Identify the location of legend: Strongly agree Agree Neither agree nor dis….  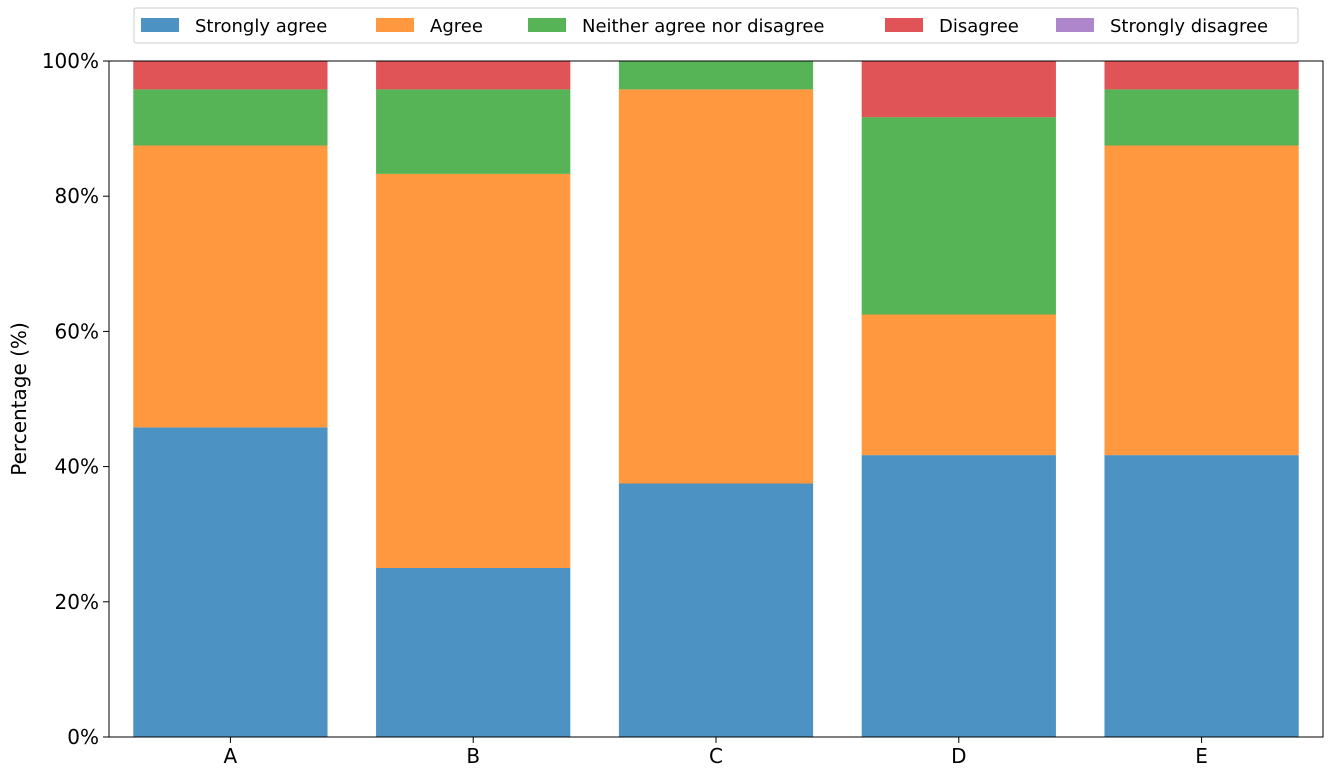
(716, 25).